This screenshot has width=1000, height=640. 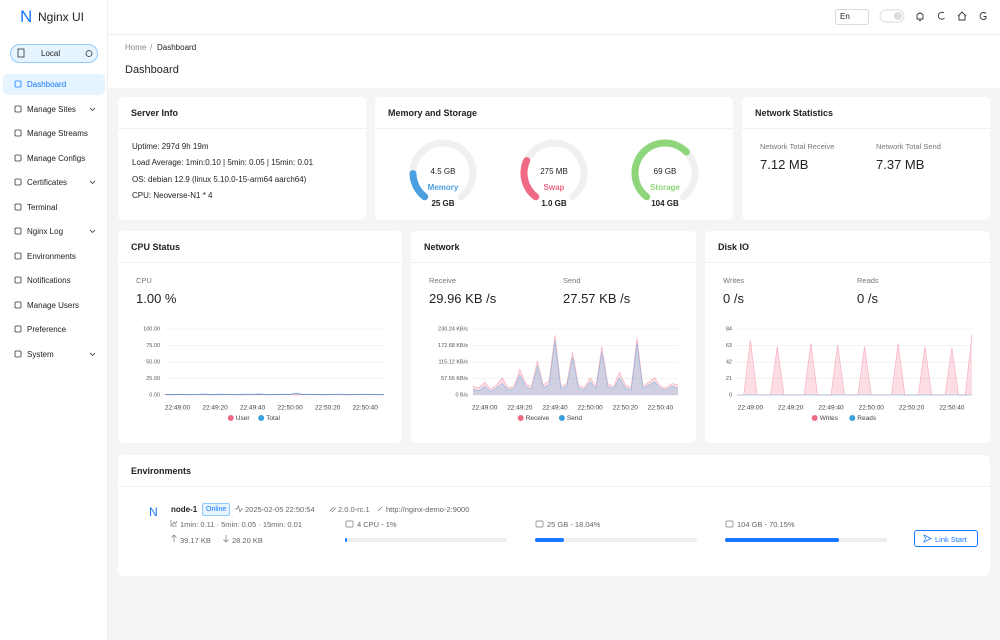 I want to click on language-select: En, so click(x=852, y=17).